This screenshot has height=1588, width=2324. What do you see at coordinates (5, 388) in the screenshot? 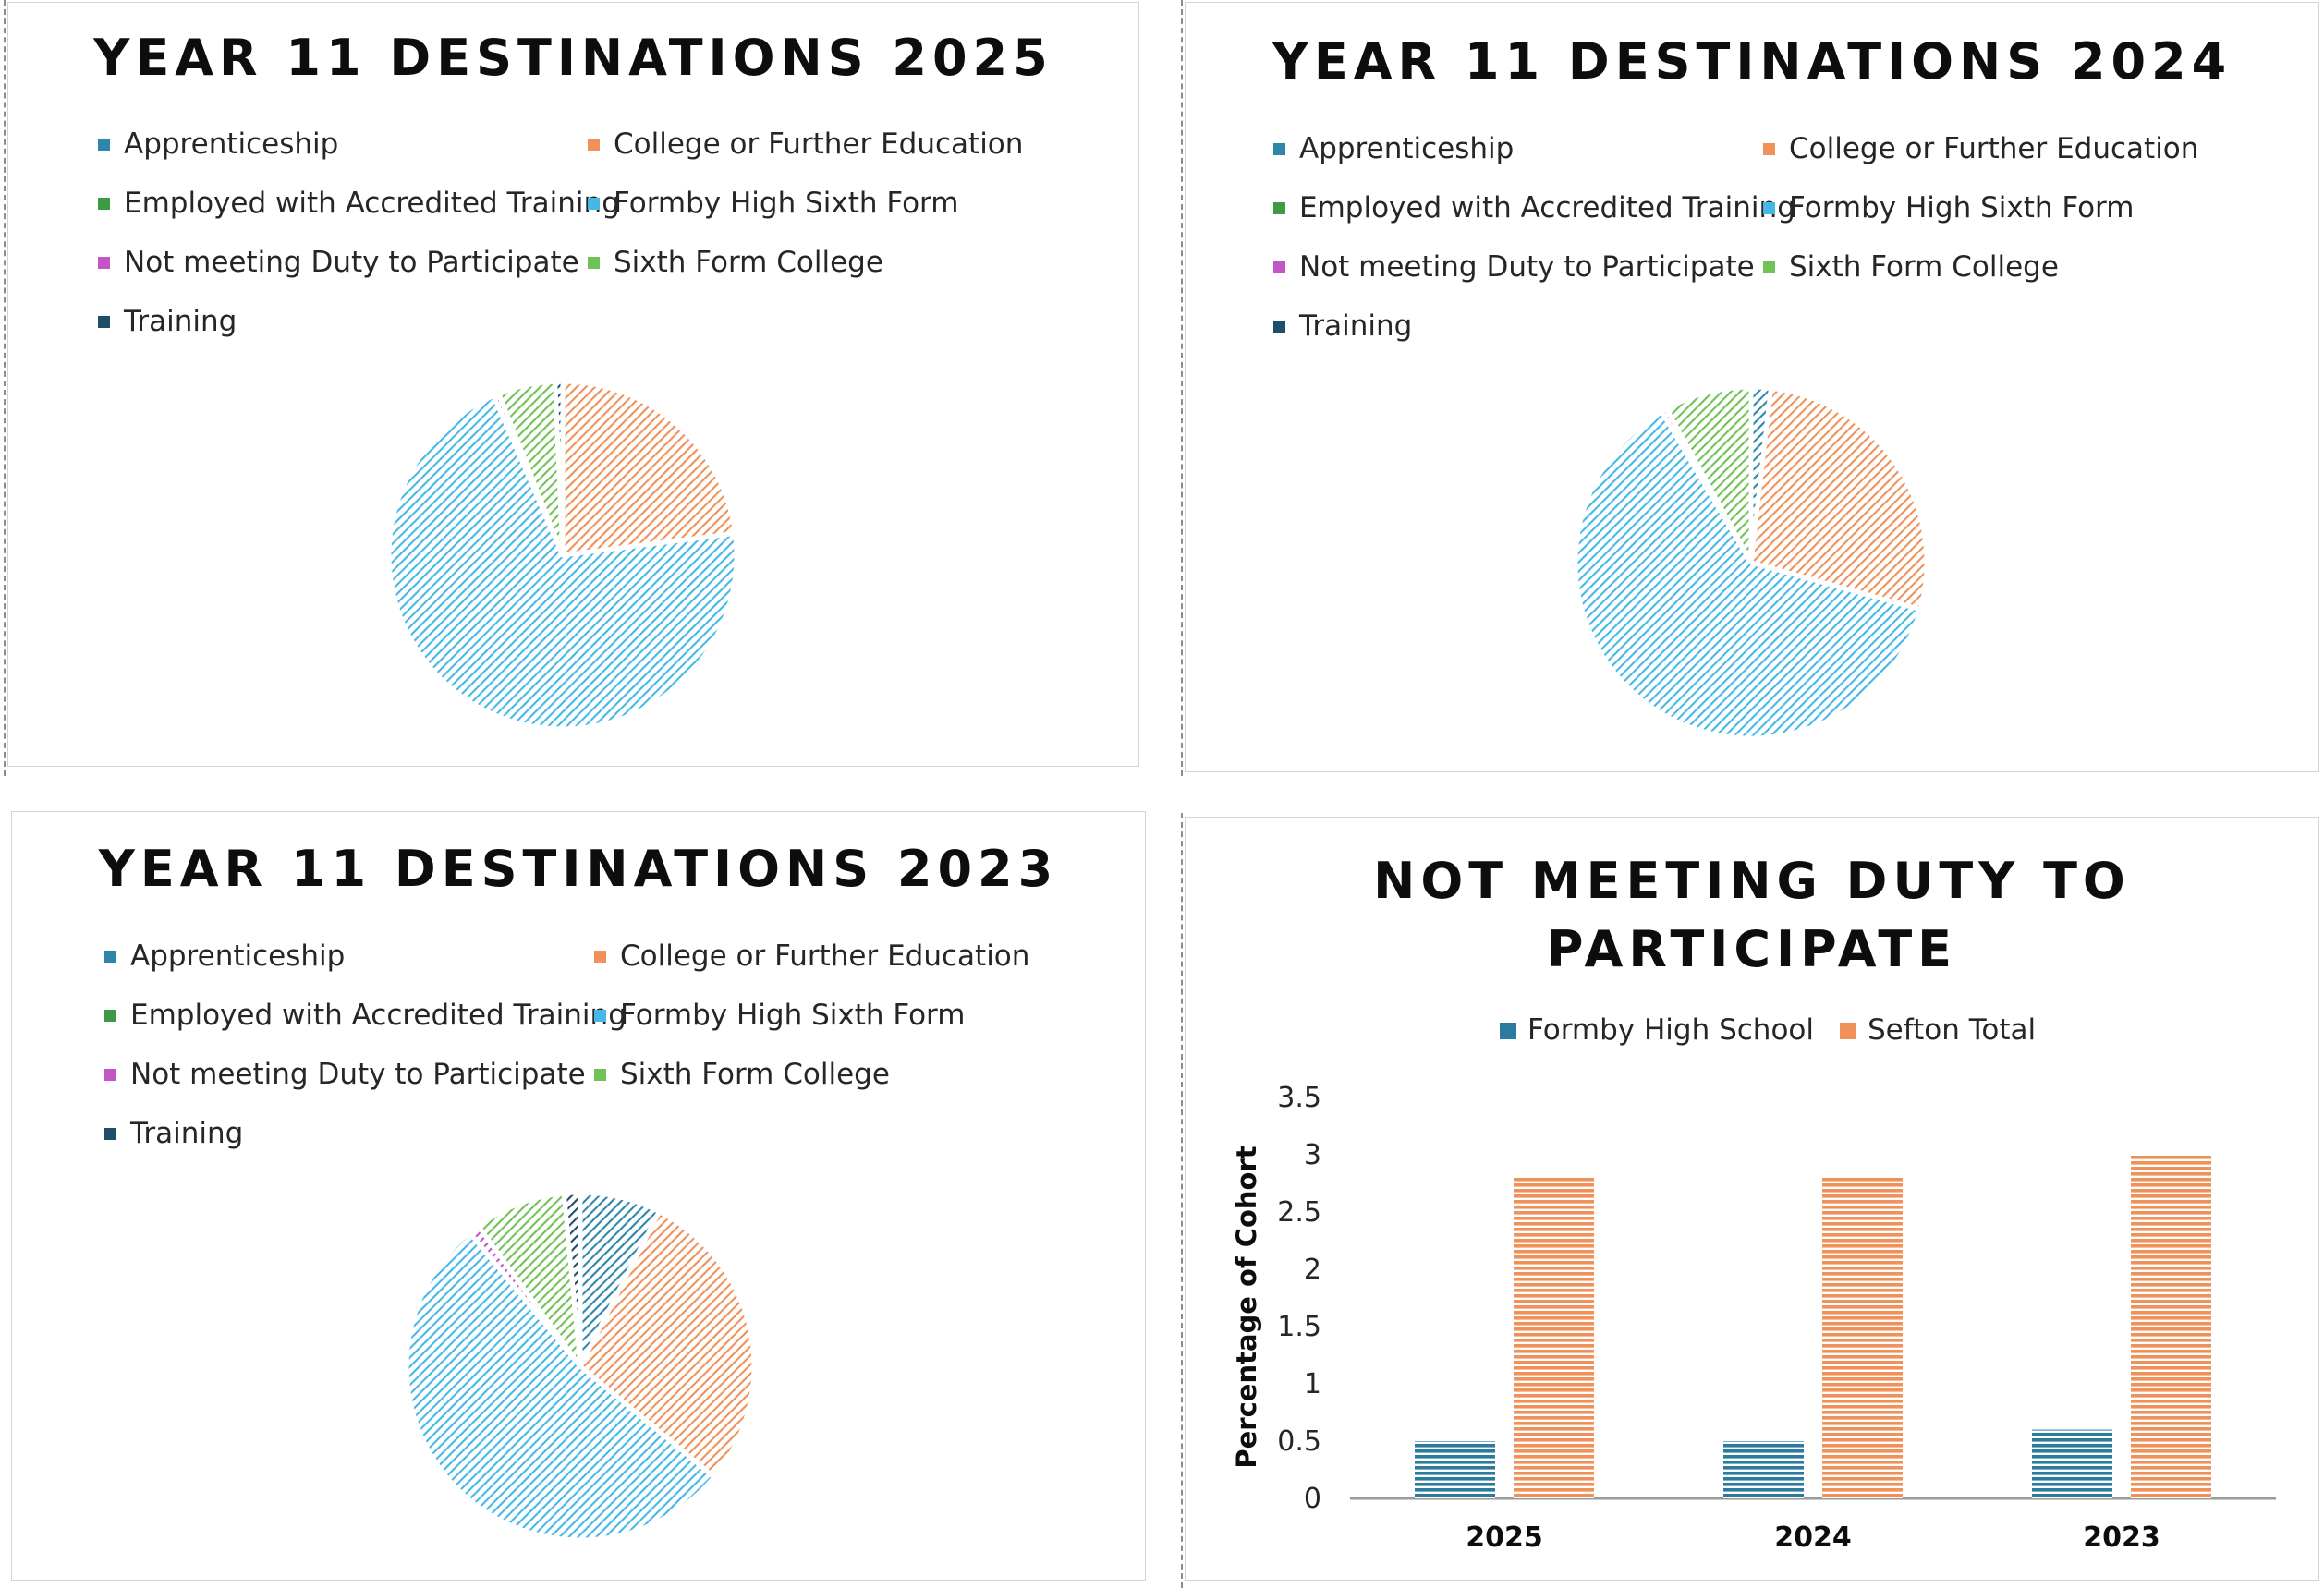
I see `page-dashed-guide-left` at bounding box center [5, 388].